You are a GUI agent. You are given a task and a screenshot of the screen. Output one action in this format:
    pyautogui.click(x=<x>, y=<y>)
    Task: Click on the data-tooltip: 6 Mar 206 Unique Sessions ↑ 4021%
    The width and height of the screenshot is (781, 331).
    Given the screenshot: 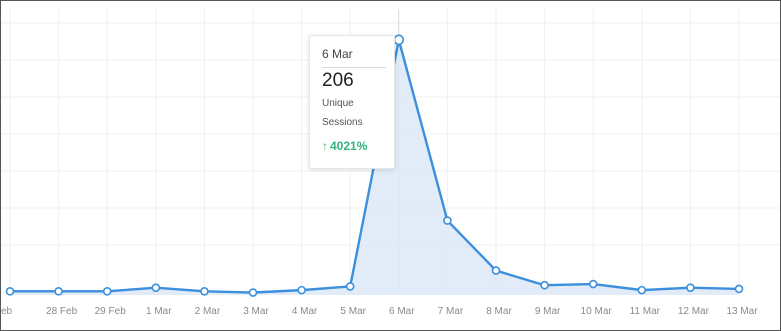 What is the action you would take?
    pyautogui.click(x=352, y=102)
    